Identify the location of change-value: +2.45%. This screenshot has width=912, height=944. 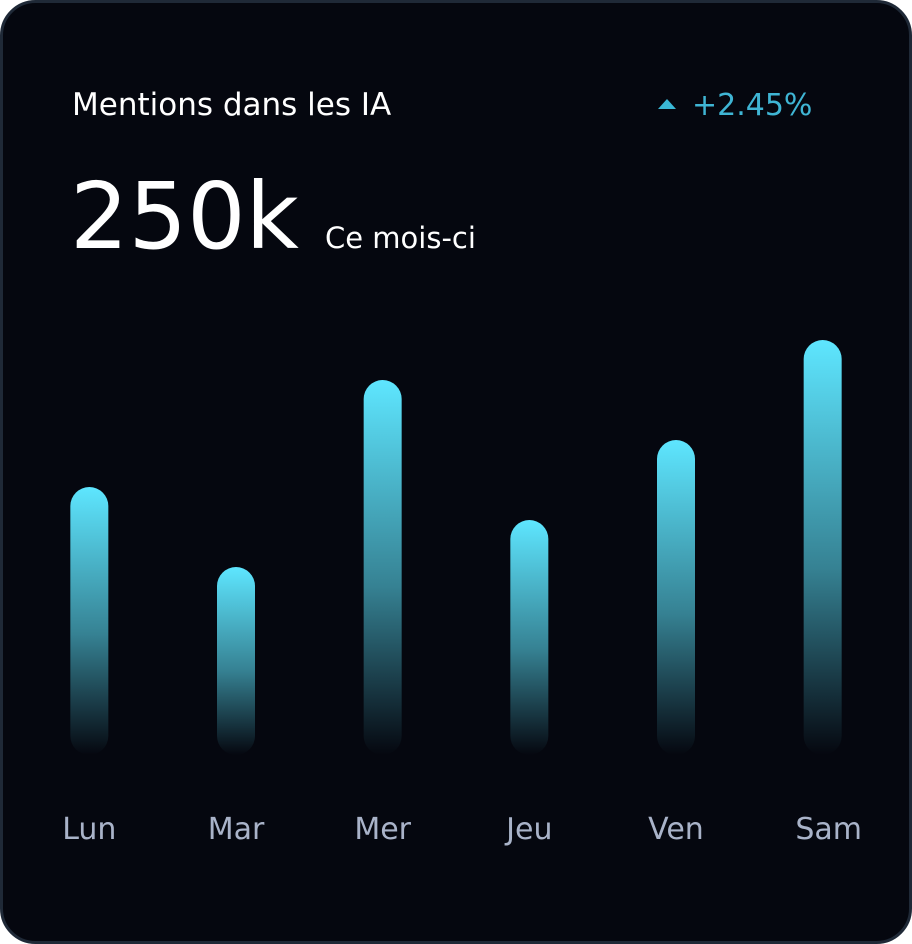
(752, 105).